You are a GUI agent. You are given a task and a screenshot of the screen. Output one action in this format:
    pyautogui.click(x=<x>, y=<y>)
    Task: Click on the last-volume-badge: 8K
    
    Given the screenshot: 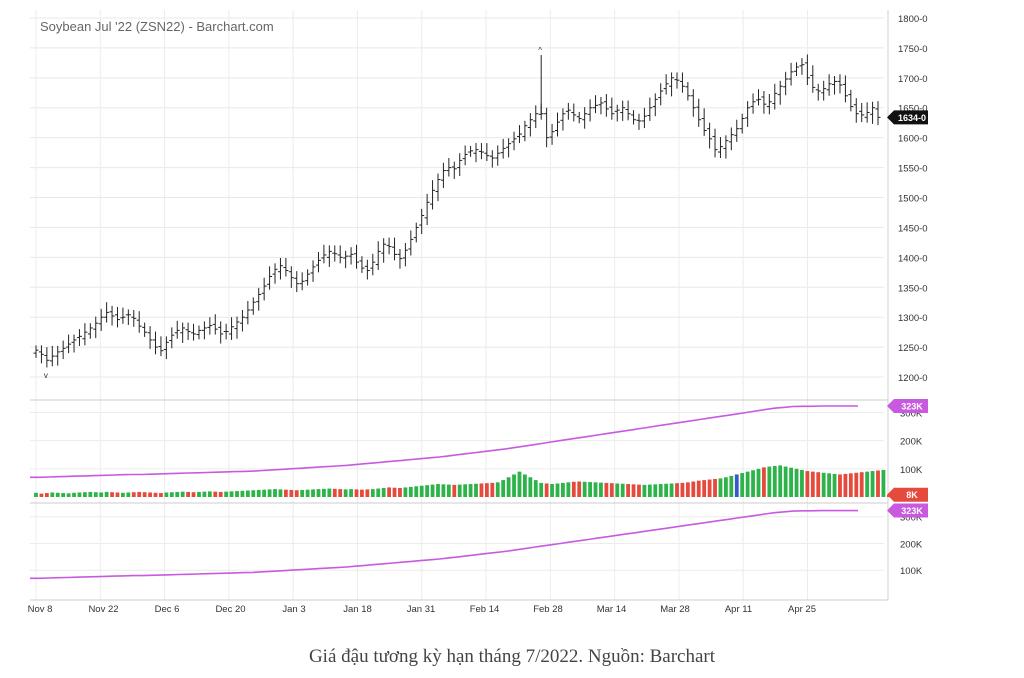 What is the action you would take?
    pyautogui.click(x=907, y=494)
    